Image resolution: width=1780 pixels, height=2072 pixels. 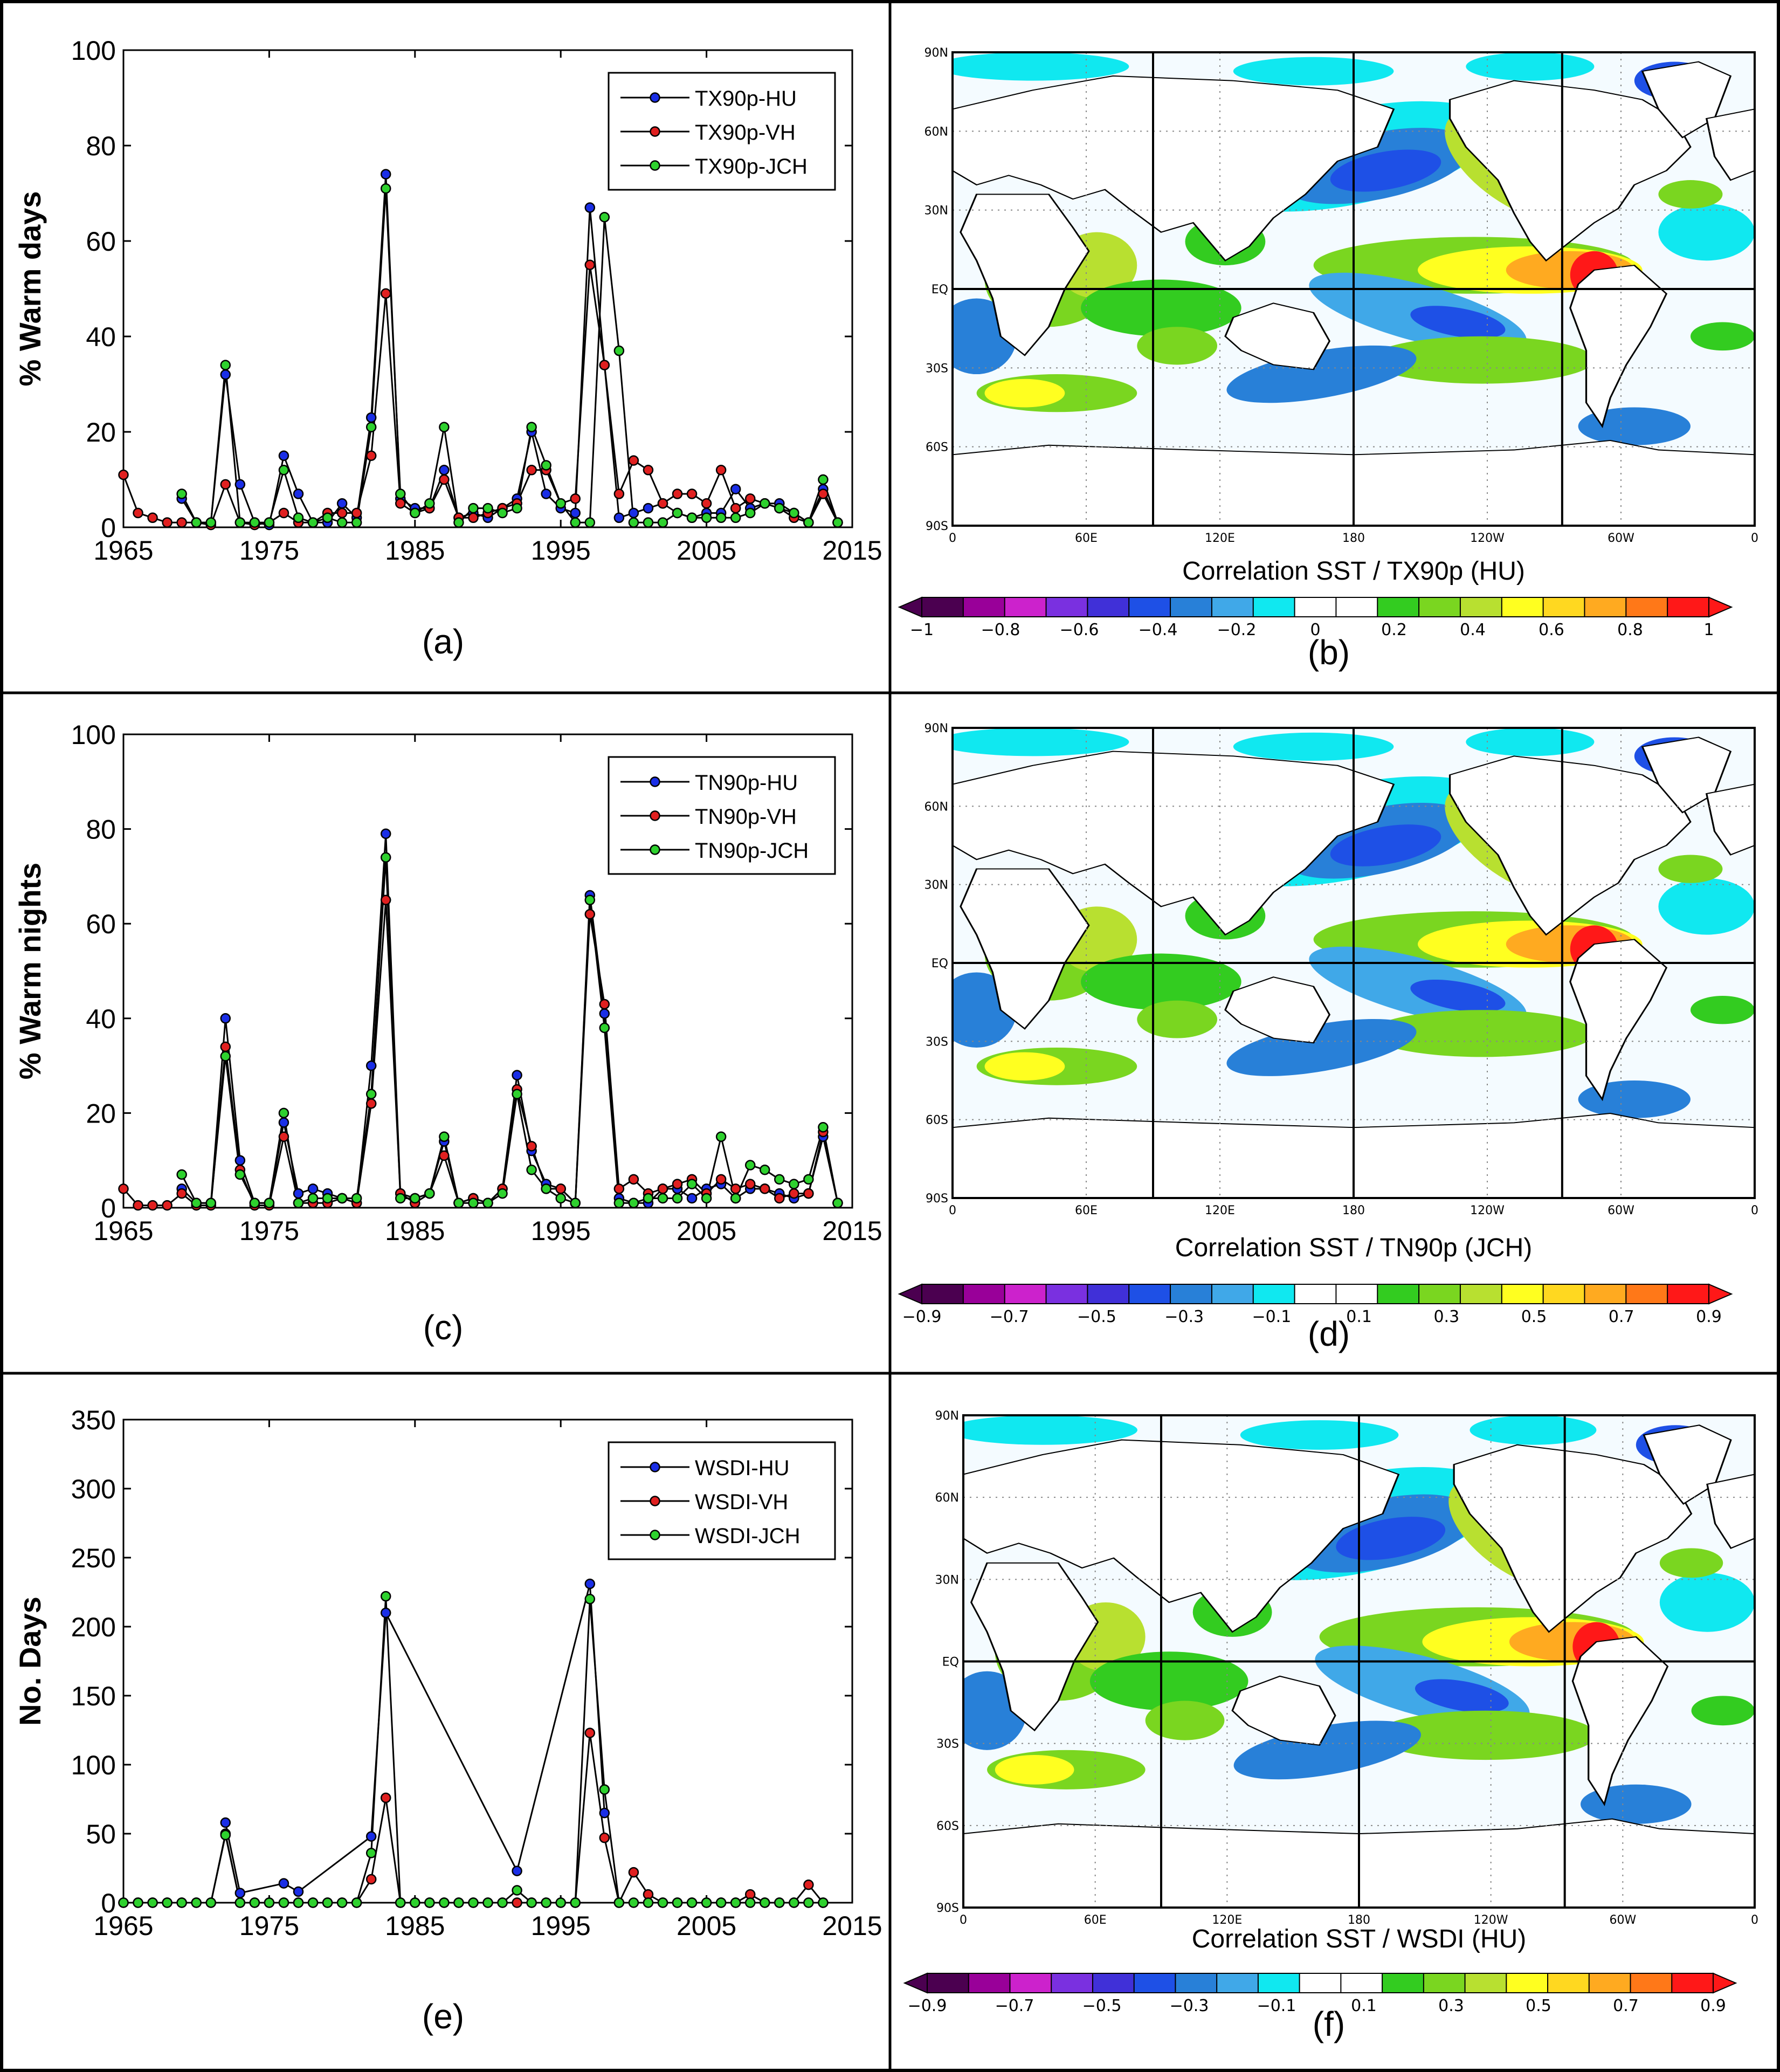 I want to click on colorbar-tick-label: −0.9, so click(x=927, y=2006).